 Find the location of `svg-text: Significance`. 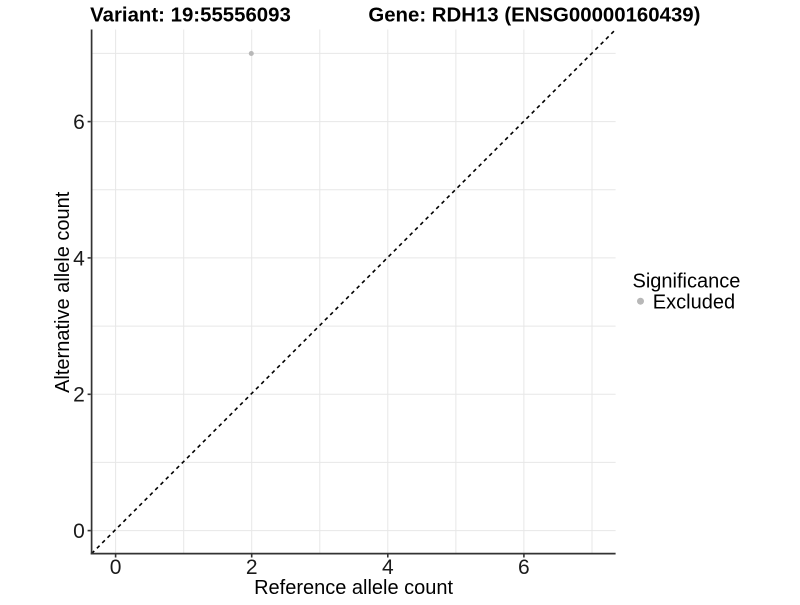

svg-text: Significance is located at coordinates (687, 282).